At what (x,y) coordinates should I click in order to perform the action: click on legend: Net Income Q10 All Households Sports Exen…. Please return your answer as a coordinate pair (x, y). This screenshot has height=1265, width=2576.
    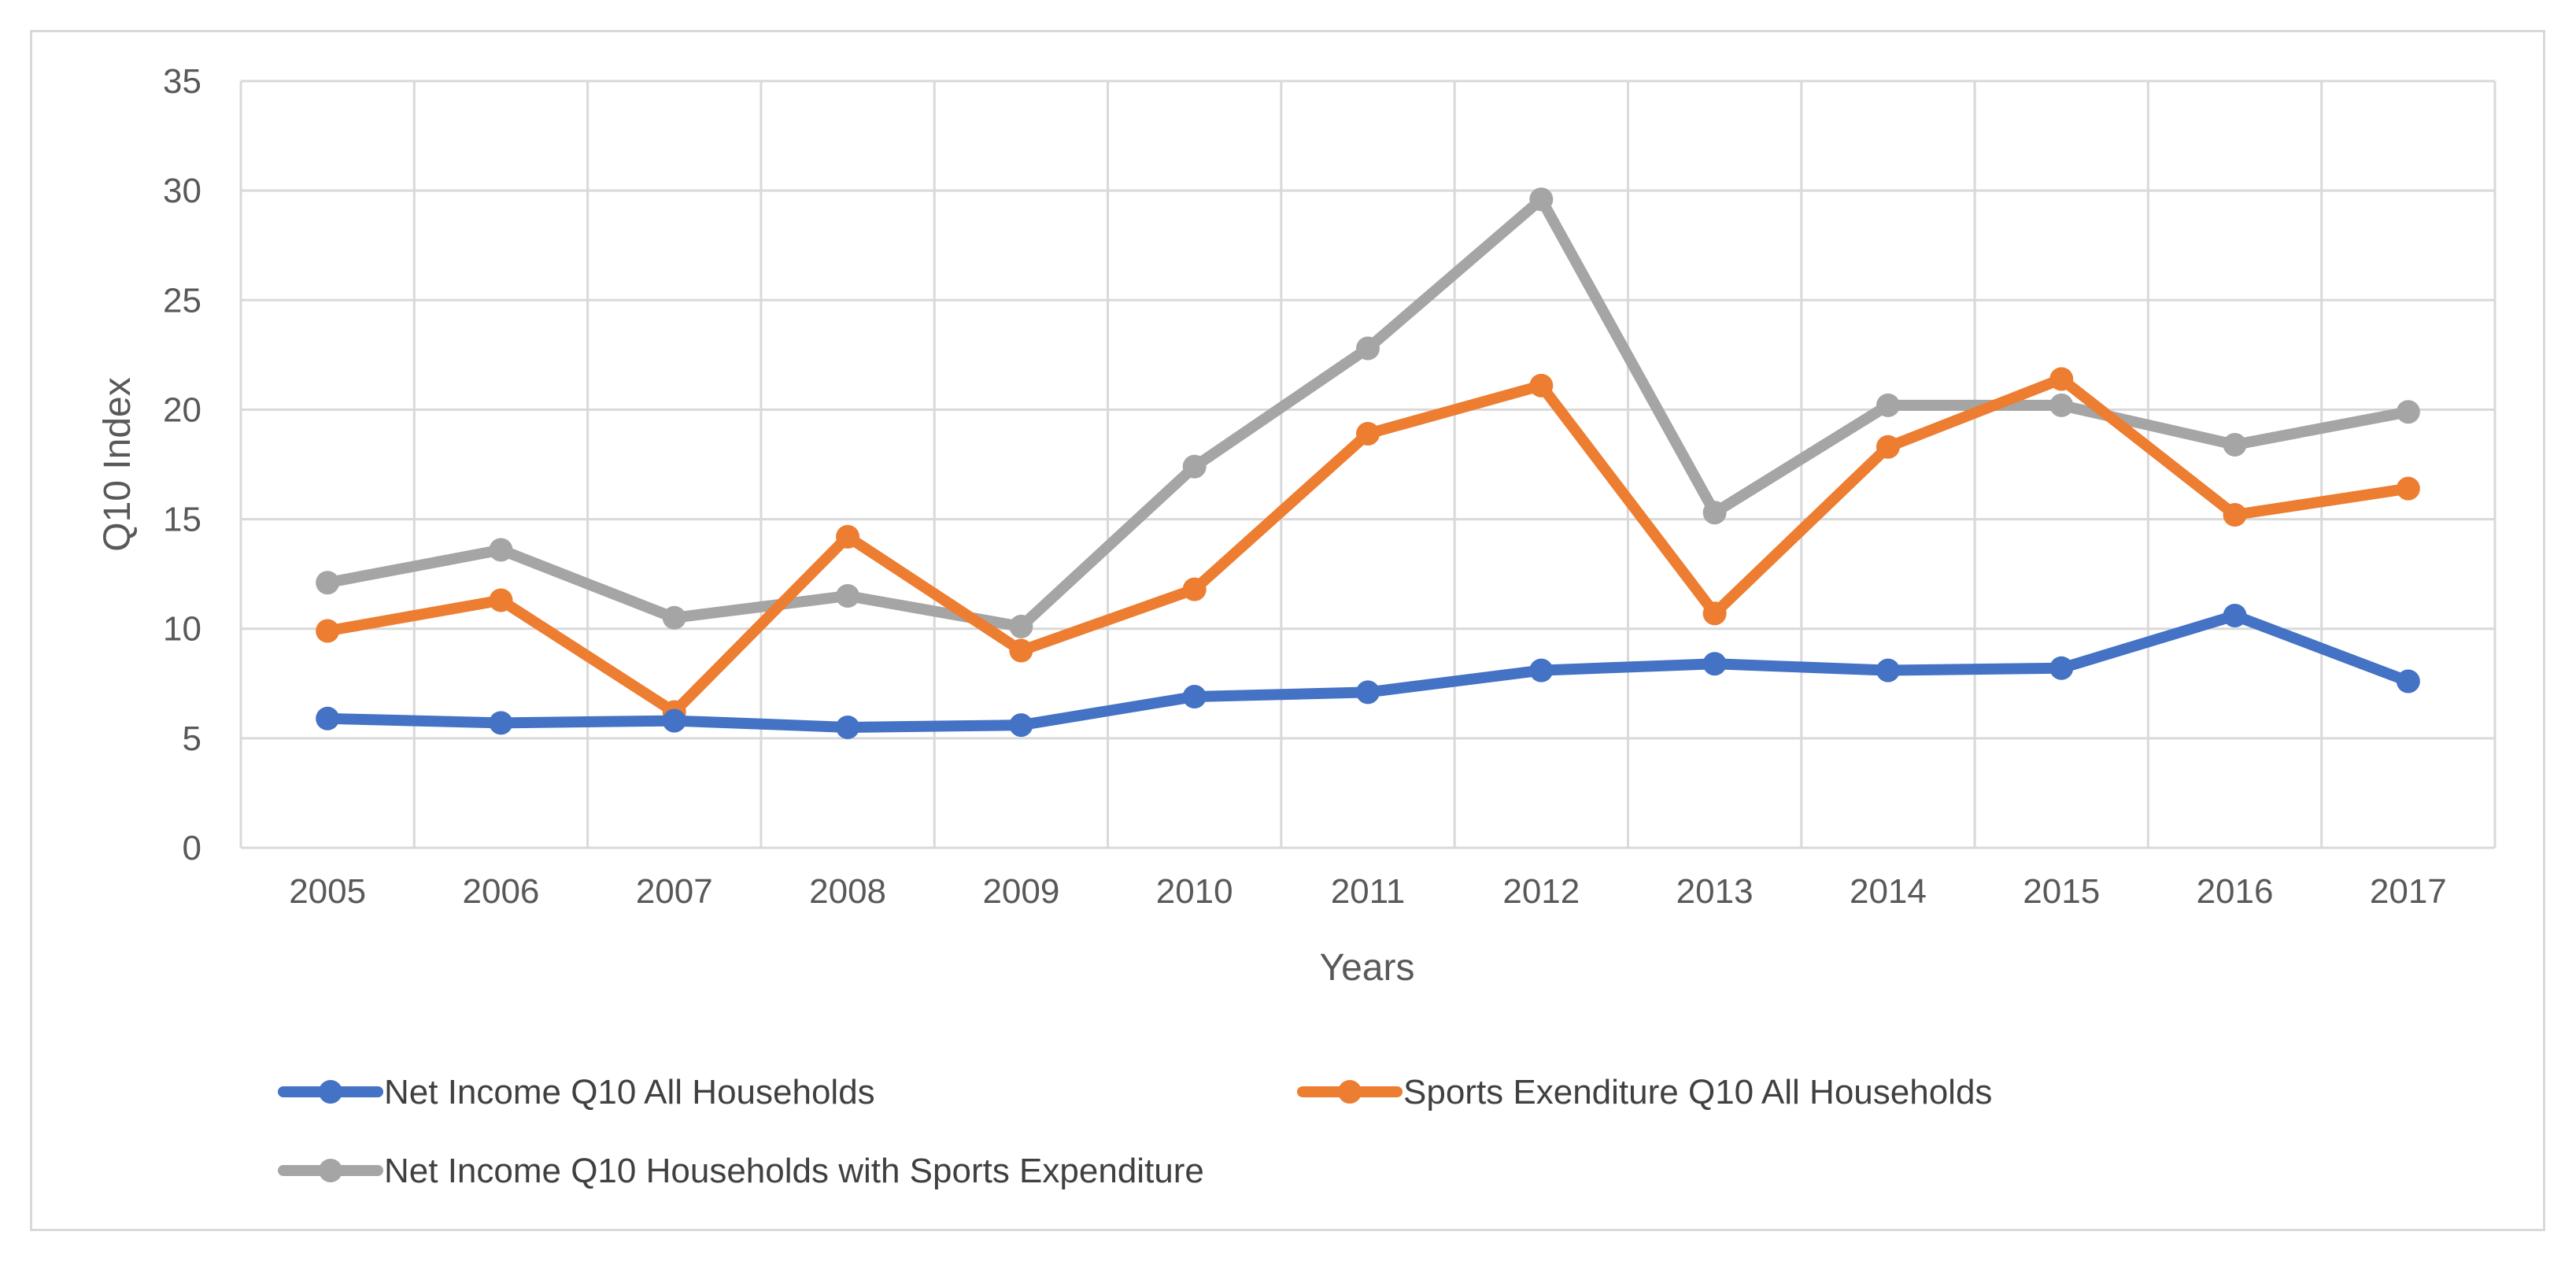
    Looking at the image, I should click on (1135, 1131).